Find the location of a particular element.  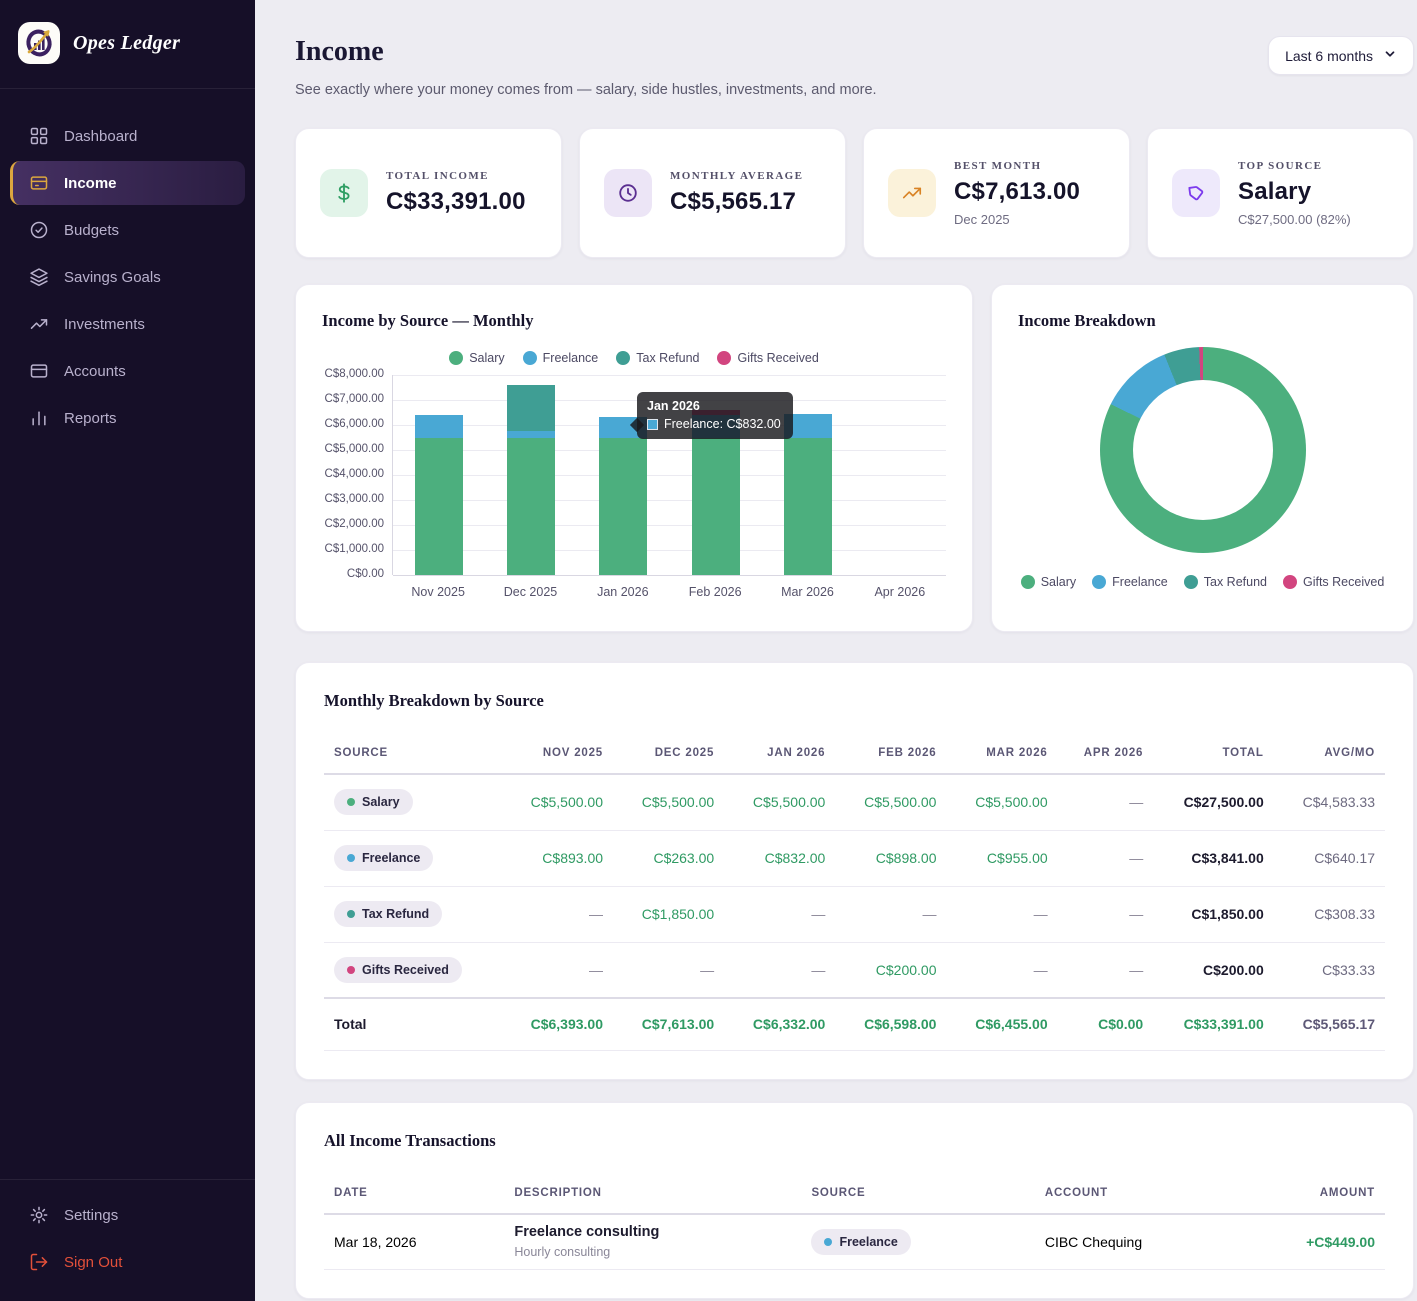

stat-value: Salary is located at coordinates (1275, 191).